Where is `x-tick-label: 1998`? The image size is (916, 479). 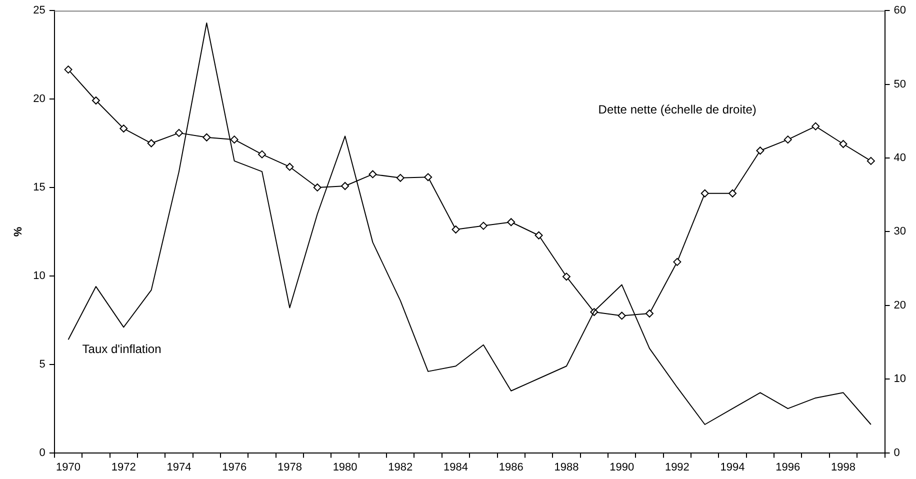
x-tick-label: 1998 is located at coordinates (843, 467).